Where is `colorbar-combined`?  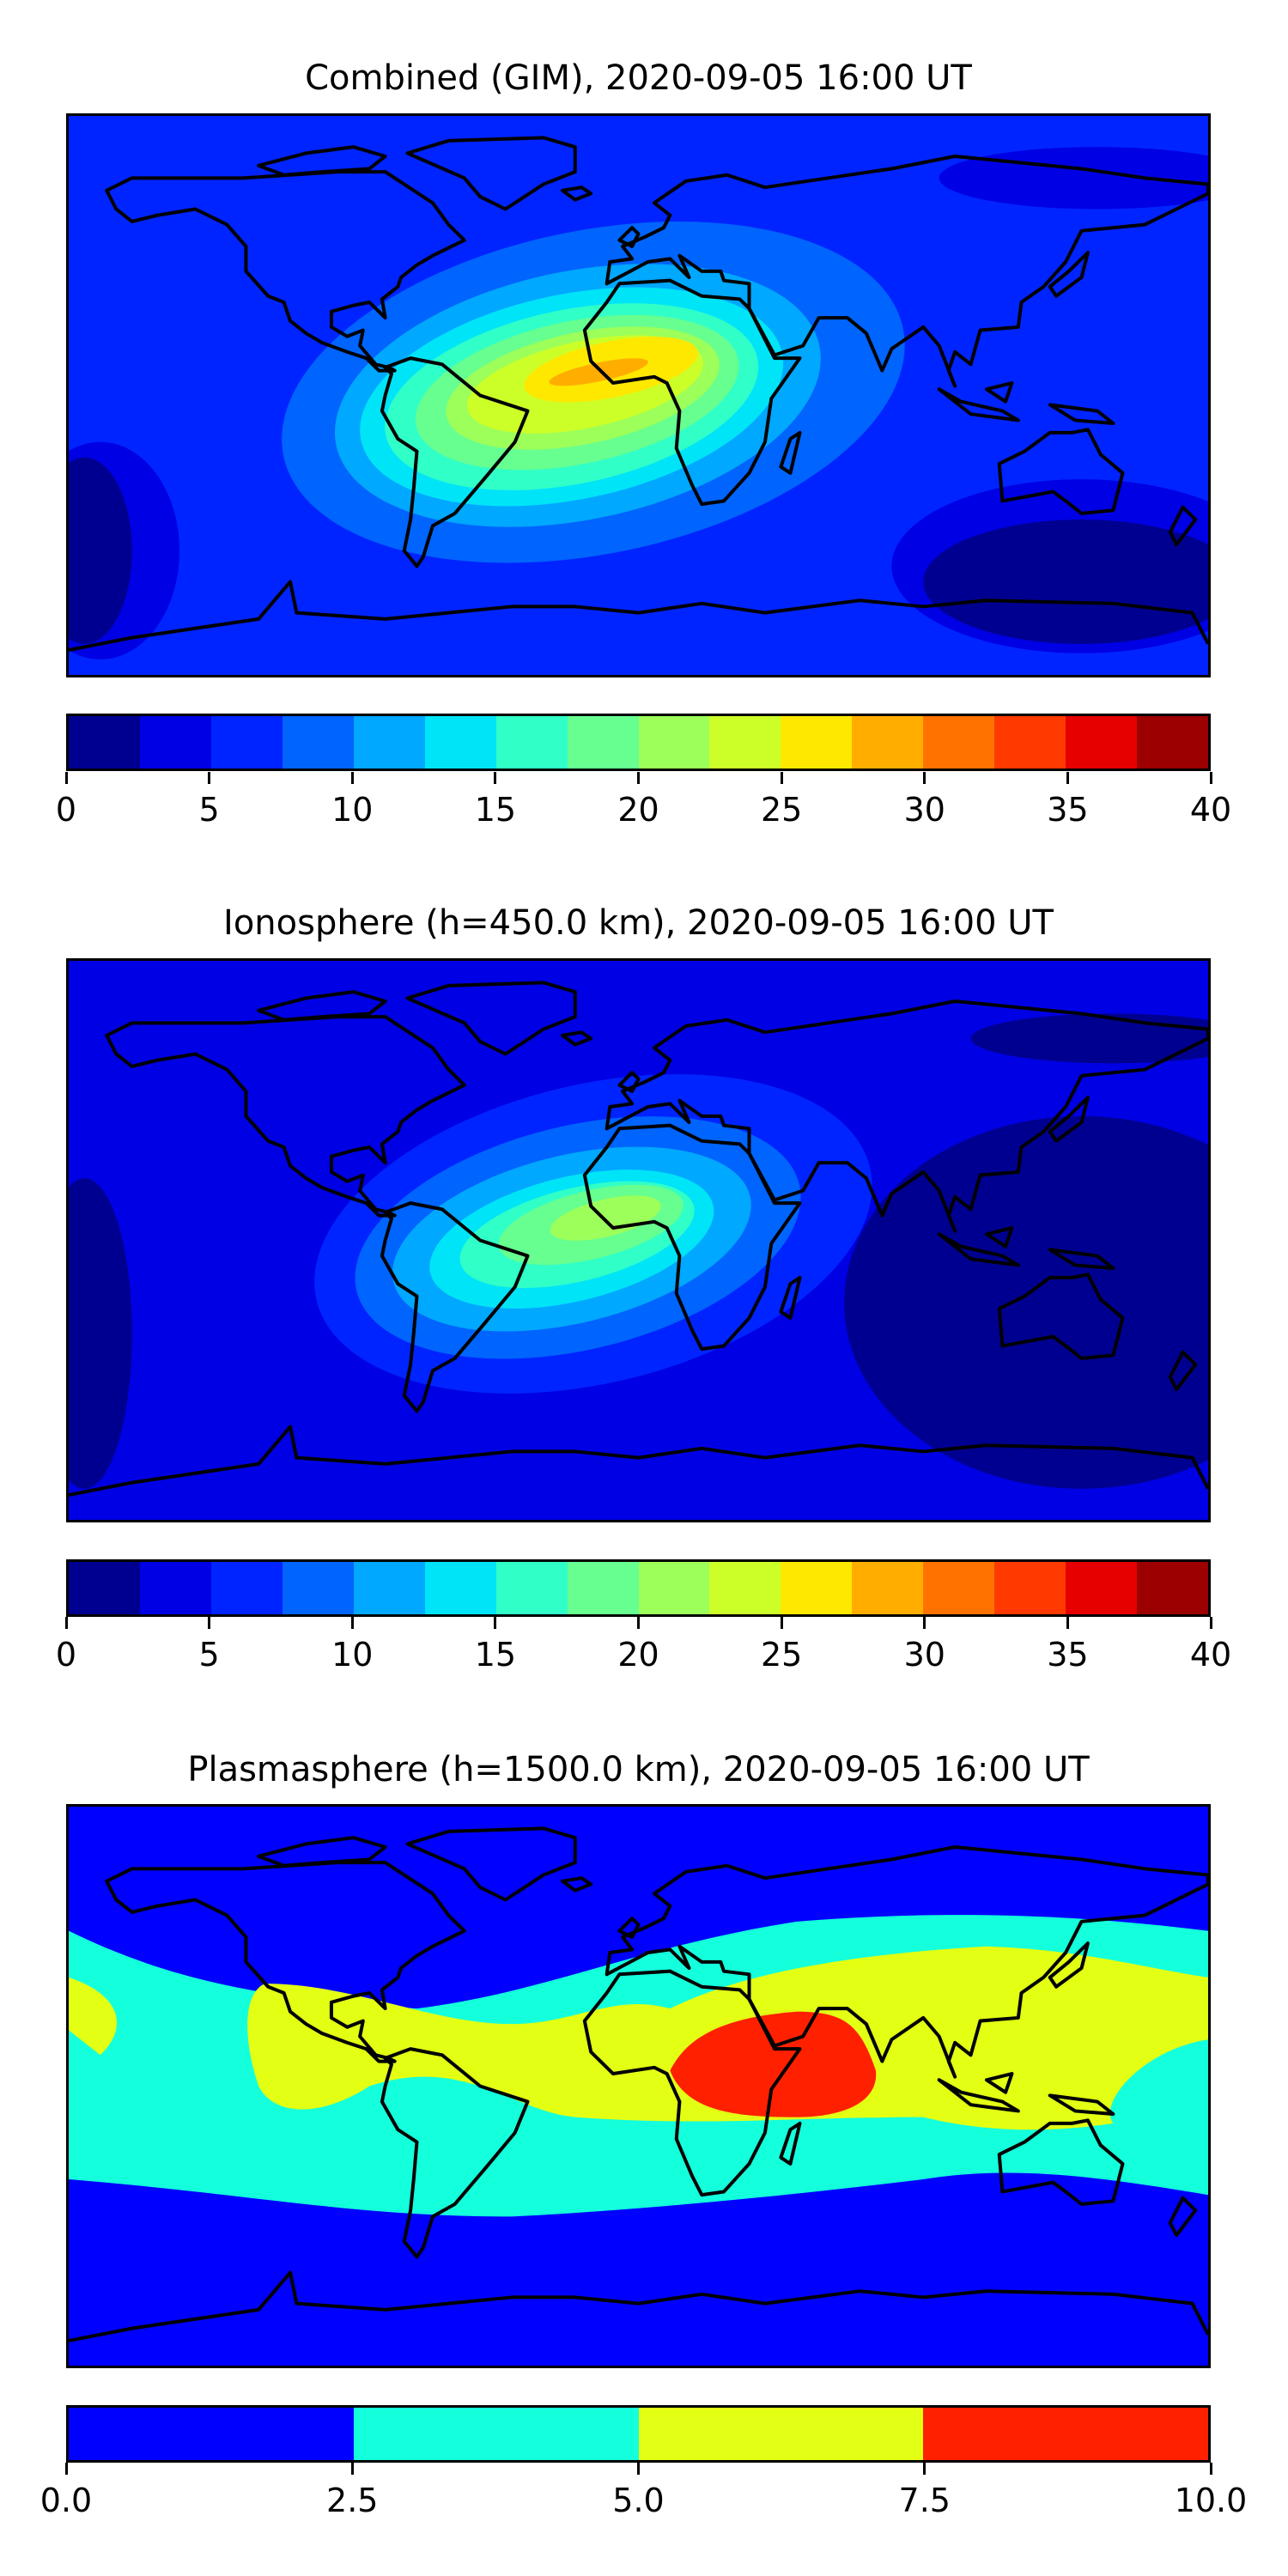
colorbar-combined is located at coordinates (638, 742).